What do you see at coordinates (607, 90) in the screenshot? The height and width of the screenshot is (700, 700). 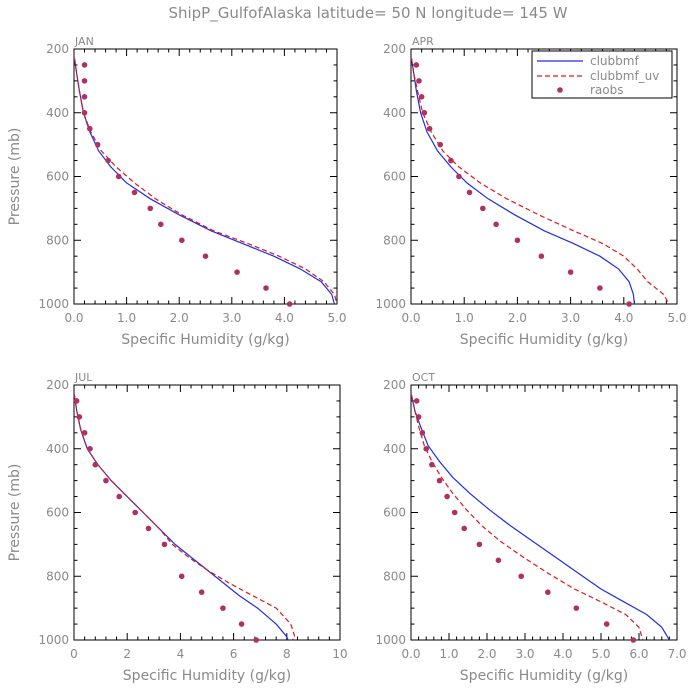 I see `legend-label-raobs: raobs` at bounding box center [607, 90].